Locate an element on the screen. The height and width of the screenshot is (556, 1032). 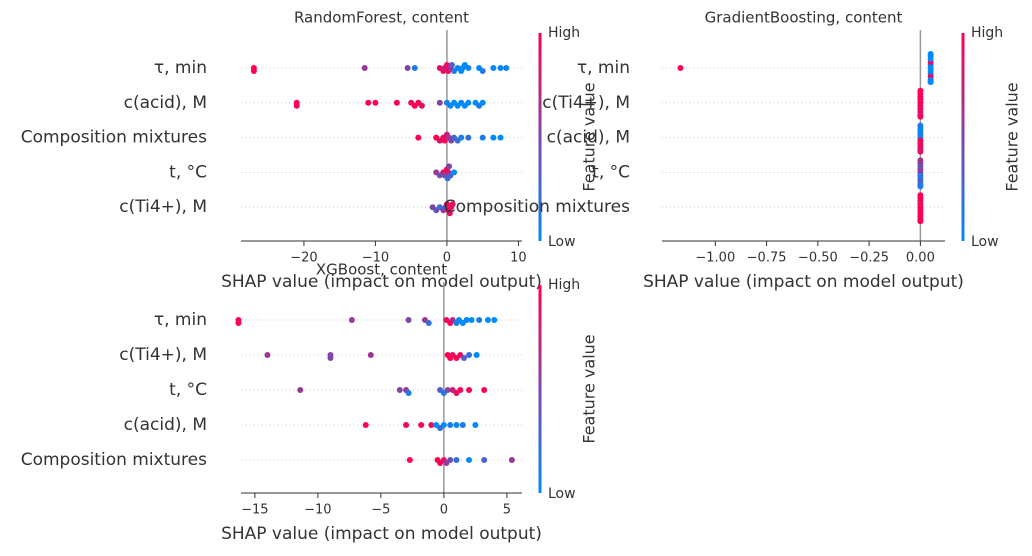
chart-title: RandomForest, content is located at coordinates (381, 18).